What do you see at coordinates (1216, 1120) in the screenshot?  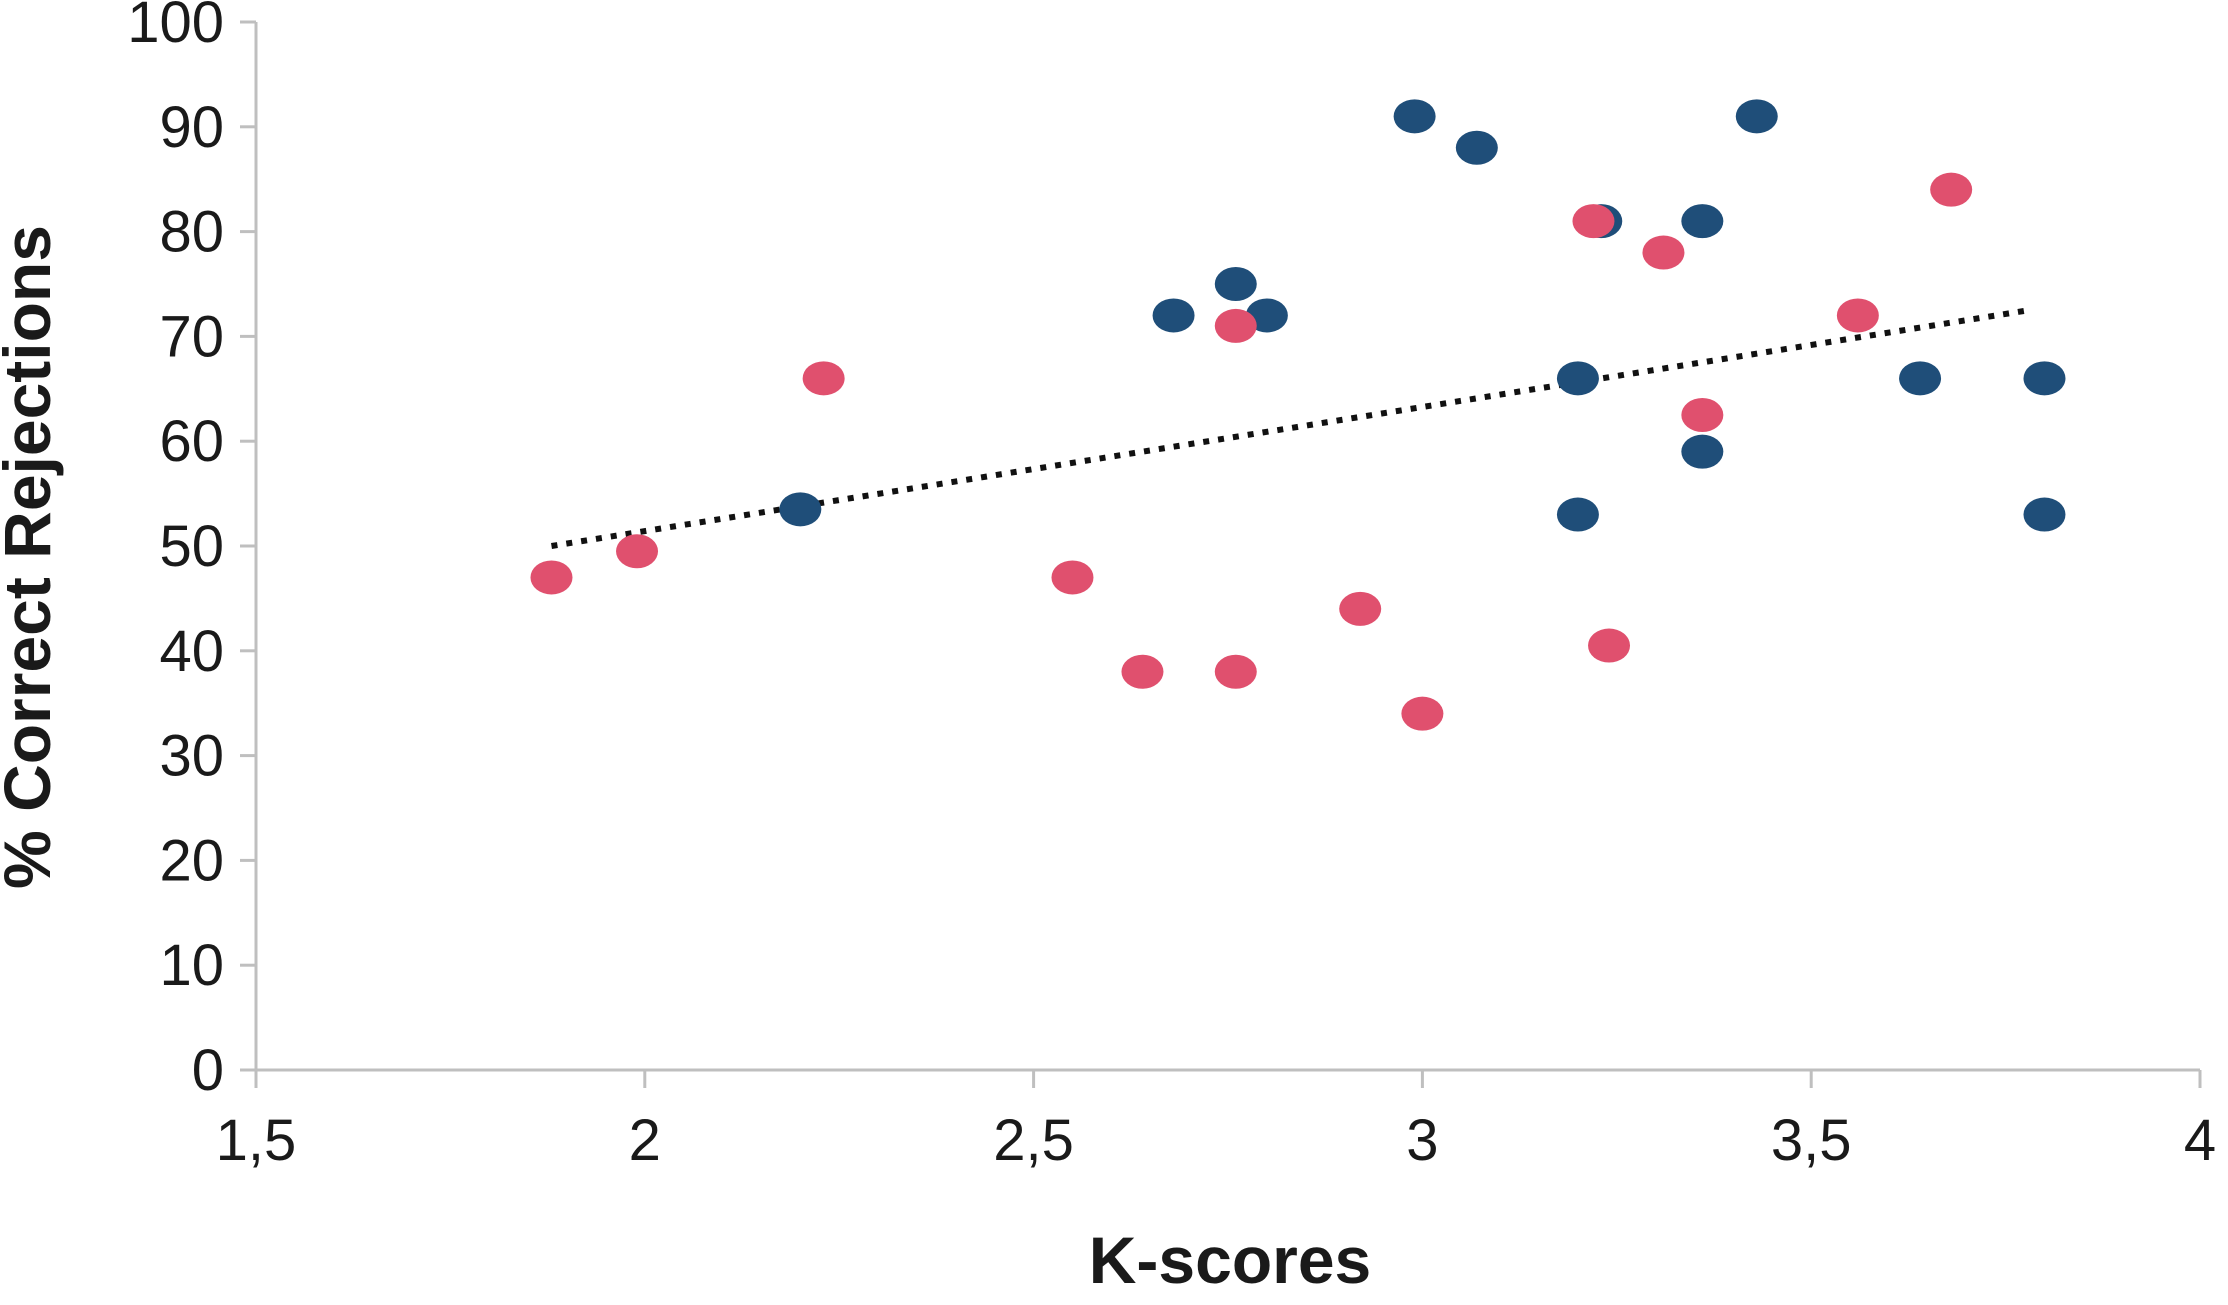 I see `x-axis: 1,5 2 2,5 3 3,5 4` at bounding box center [1216, 1120].